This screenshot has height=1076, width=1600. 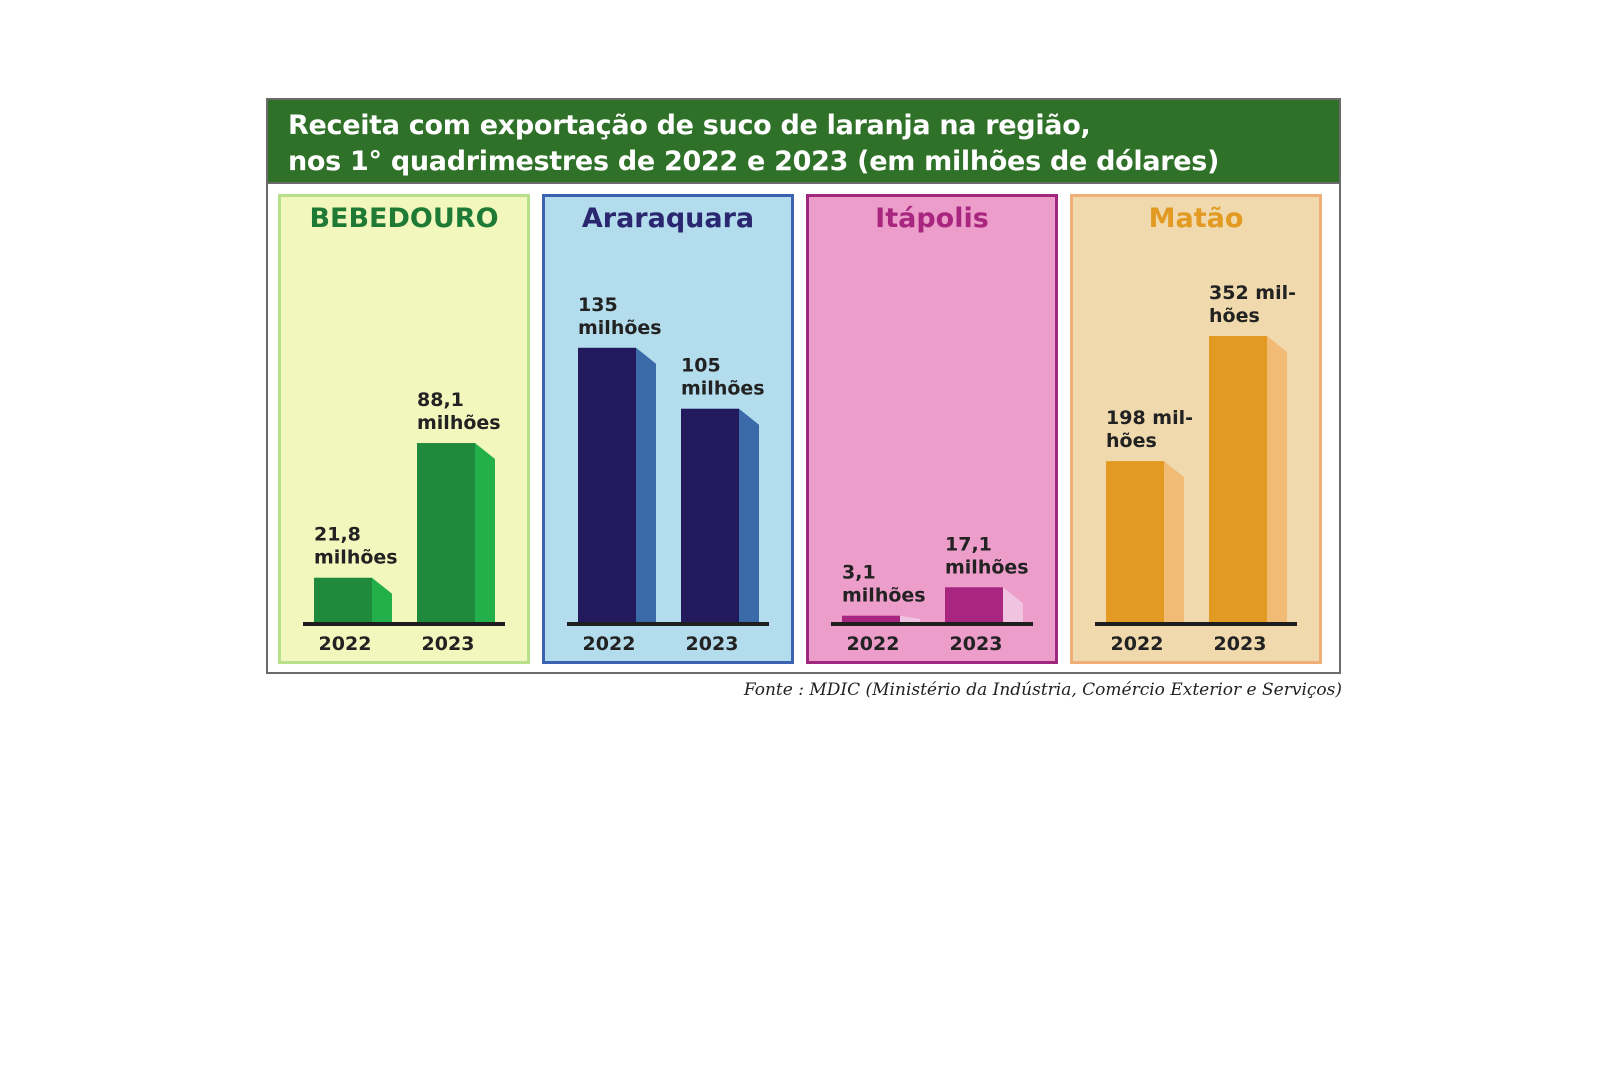 I want to click on panel-title: BEBEDOURO, so click(x=404, y=218).